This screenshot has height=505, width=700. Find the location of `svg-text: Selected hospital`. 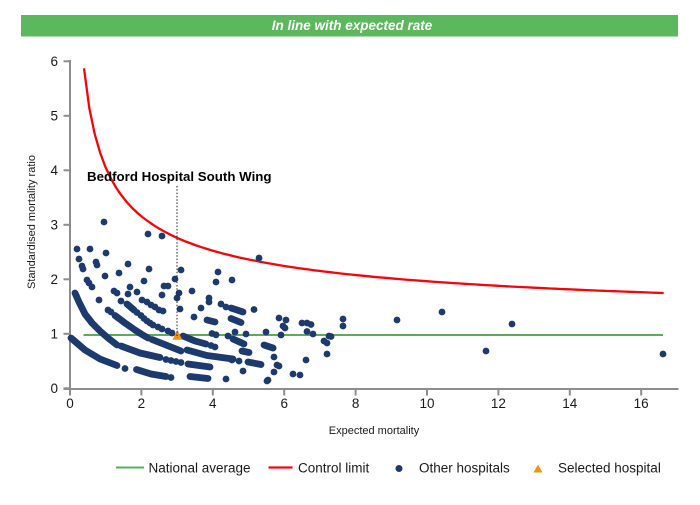

svg-text: Selected hospital is located at coordinates (609, 468).